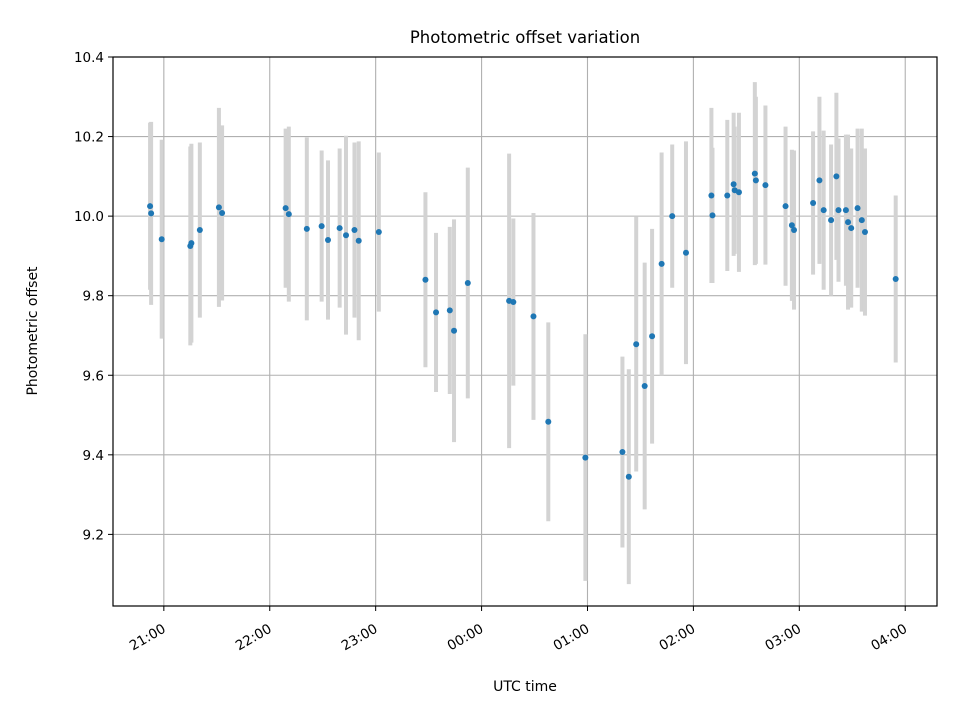  I want to click on y-tick-label: 9.4, so click(93, 456).